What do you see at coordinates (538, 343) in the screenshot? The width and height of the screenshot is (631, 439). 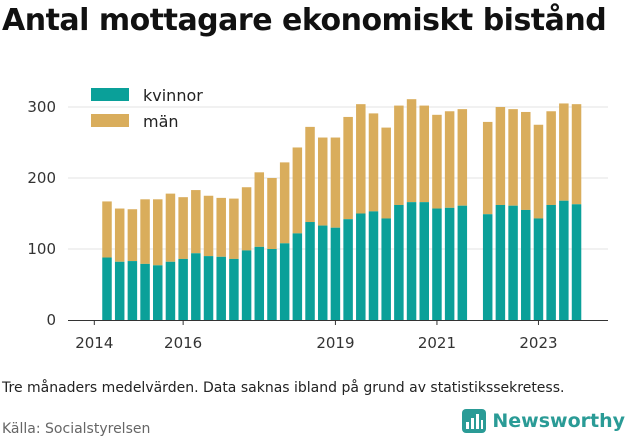 I see `x-tick-label: 2023` at bounding box center [538, 343].